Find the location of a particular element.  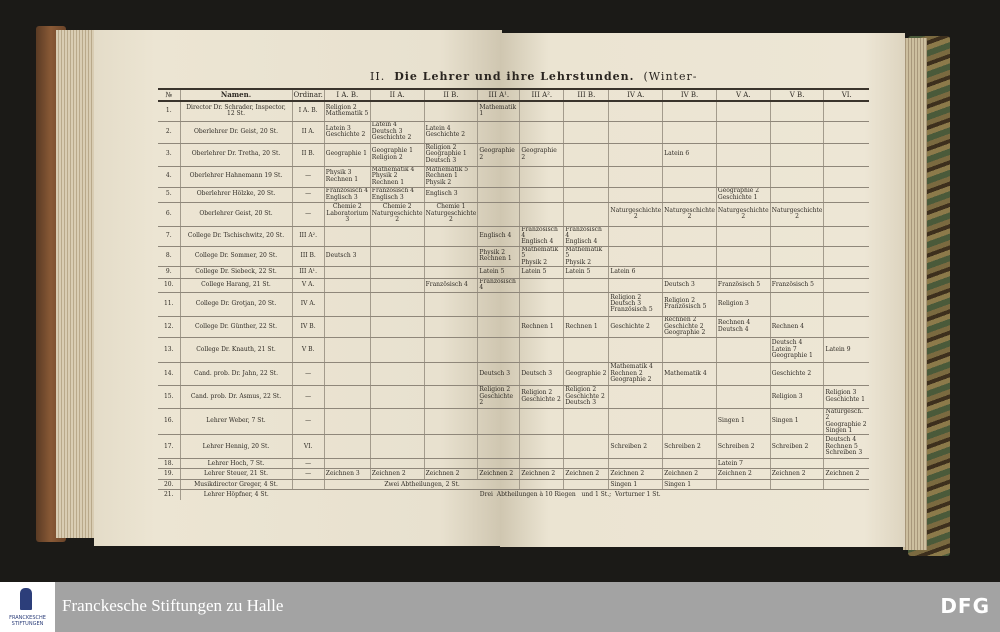

teacher-name: College Dr. Günther, 22 St. is located at coordinates (235, 327).